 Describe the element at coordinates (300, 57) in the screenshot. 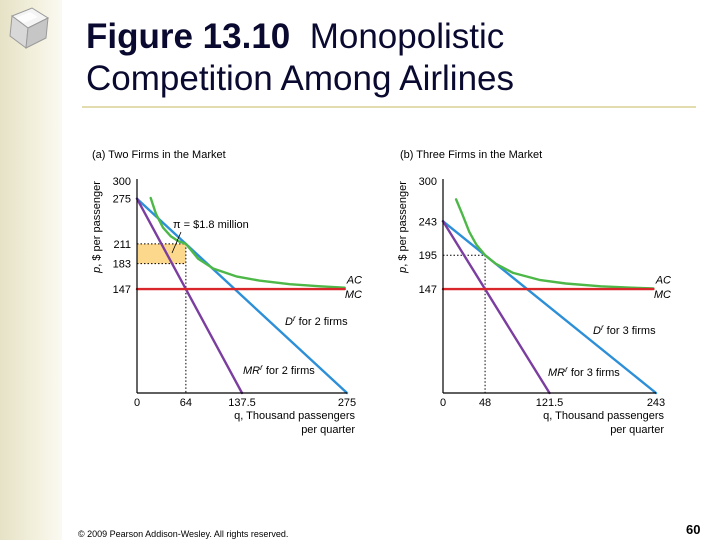

I see `figure-title-text: Monopolistic Competition Among Airlines` at that location.